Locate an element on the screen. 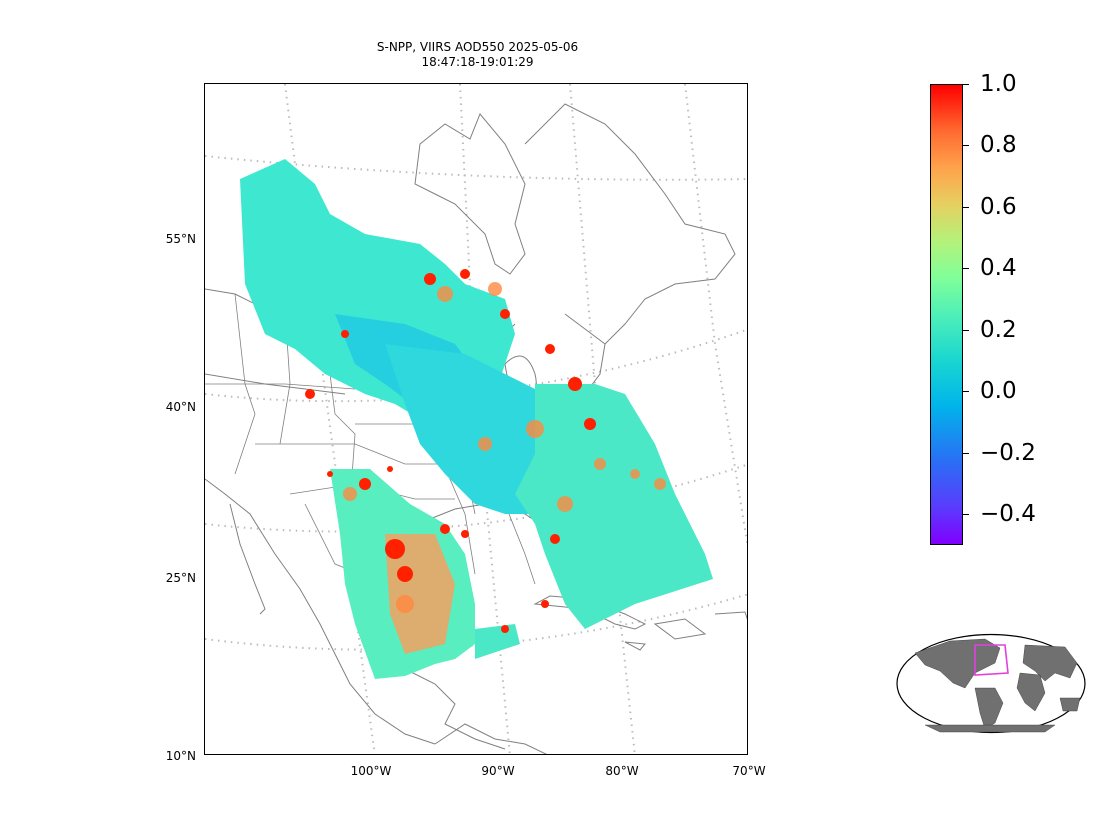  colorbar-tick-label: −0.4 is located at coordinates (1008, 514).